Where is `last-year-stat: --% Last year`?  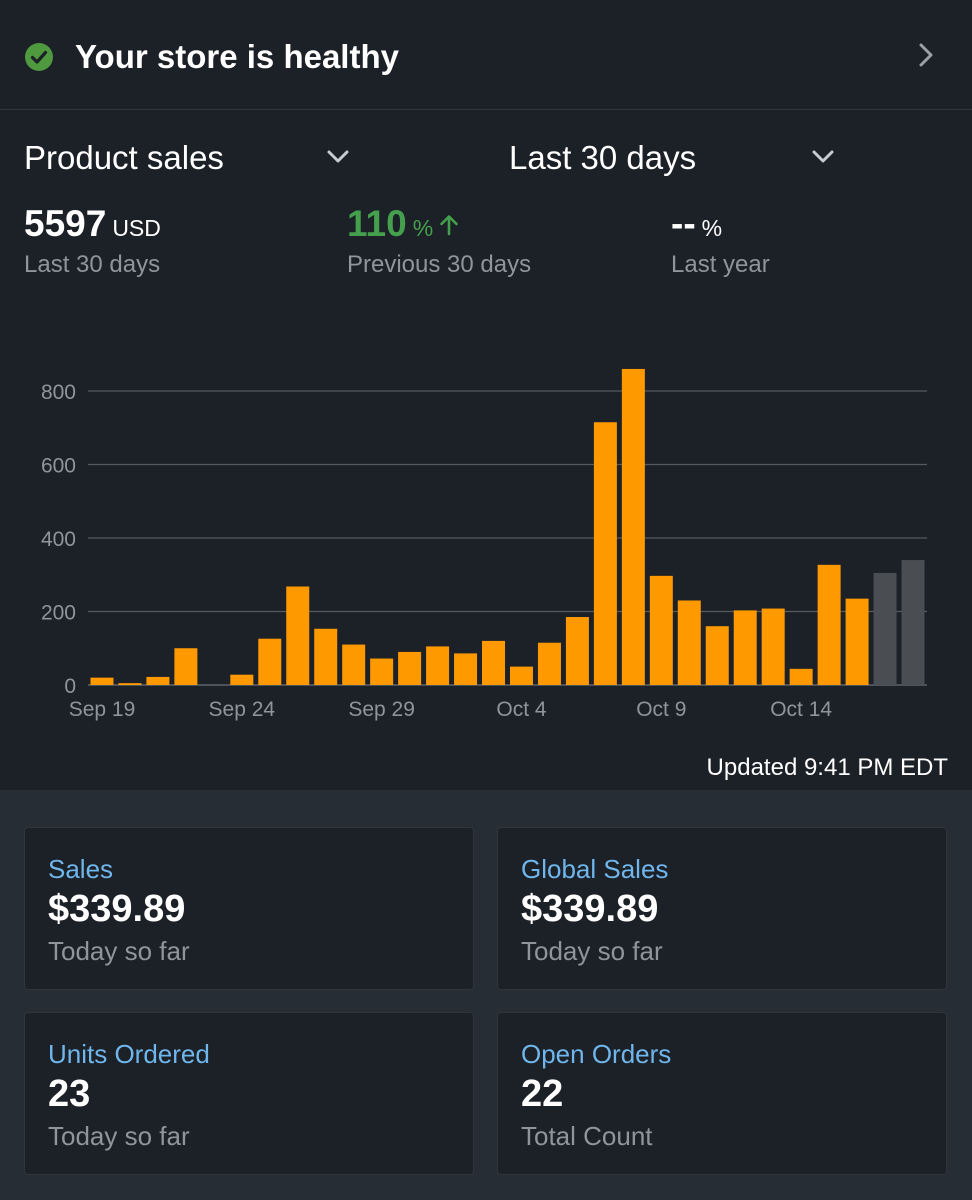
last-year-stat: --% Last year is located at coordinates (720, 240).